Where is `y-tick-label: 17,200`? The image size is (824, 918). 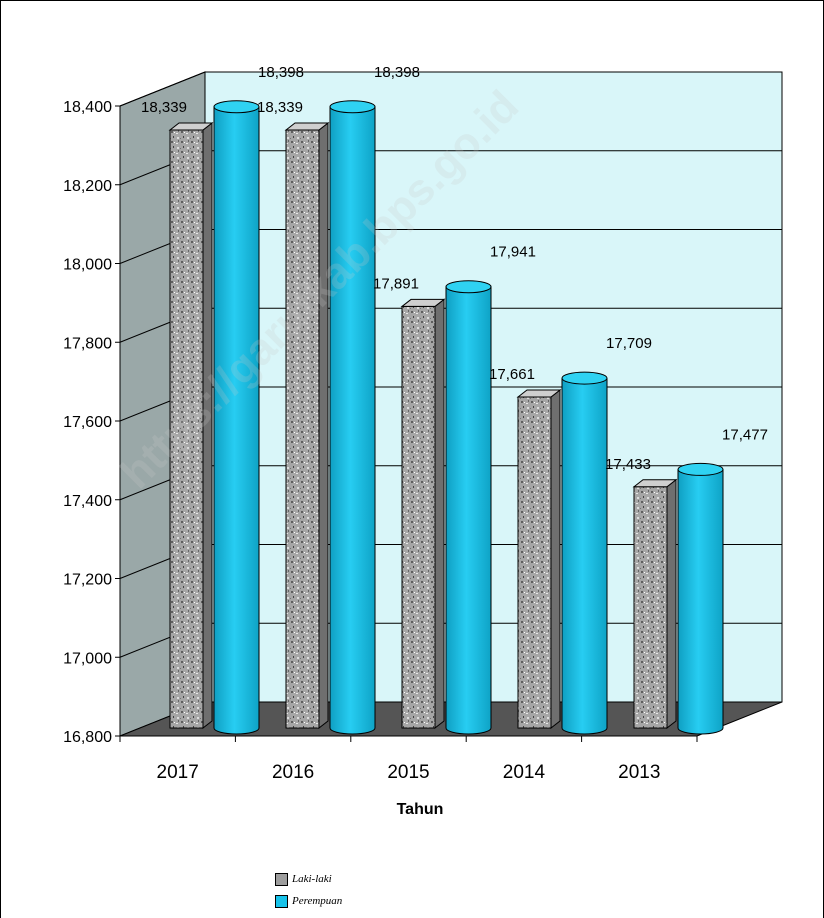
y-tick-label: 17,200 is located at coordinates (87, 580).